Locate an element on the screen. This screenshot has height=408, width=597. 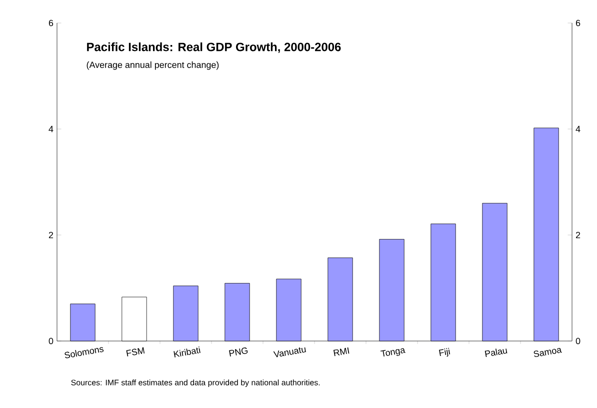
y-tick-label: 2 is located at coordinates (578, 235).